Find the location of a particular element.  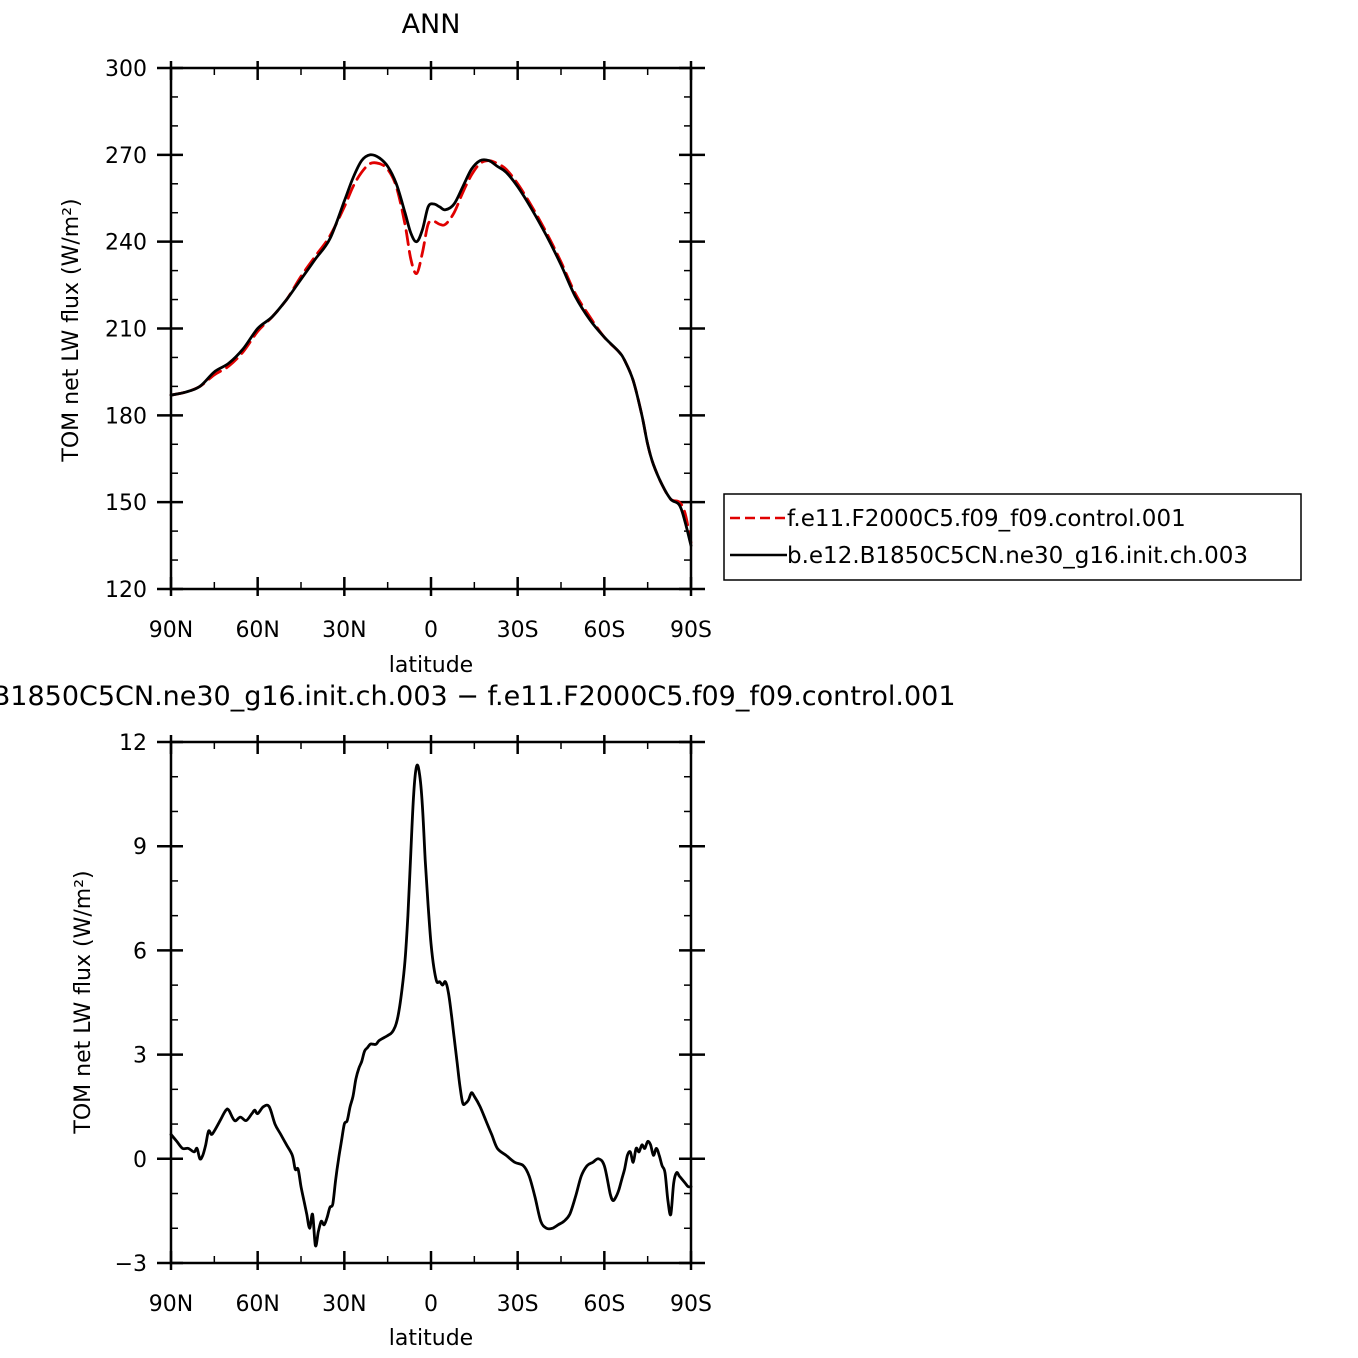

series-line-b1850-ch003 is located at coordinates (431, 350).